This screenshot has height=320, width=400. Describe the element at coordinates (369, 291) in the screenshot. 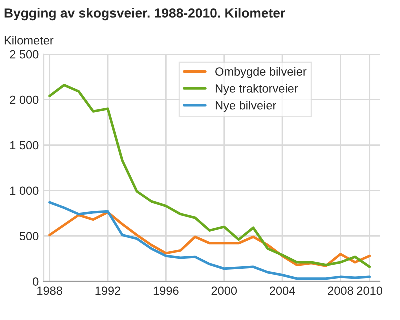

I see `x-tick-label: 2010` at that location.